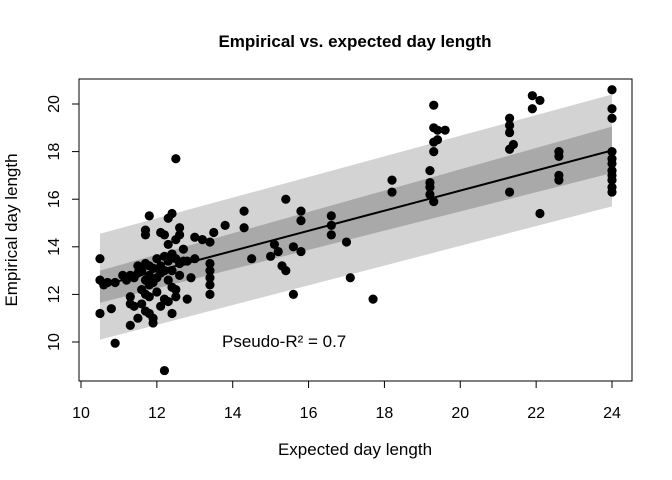 This screenshot has width=672, height=480. What do you see at coordinates (54, 294) in the screenshot?
I see `y-tick-label: 12` at bounding box center [54, 294].